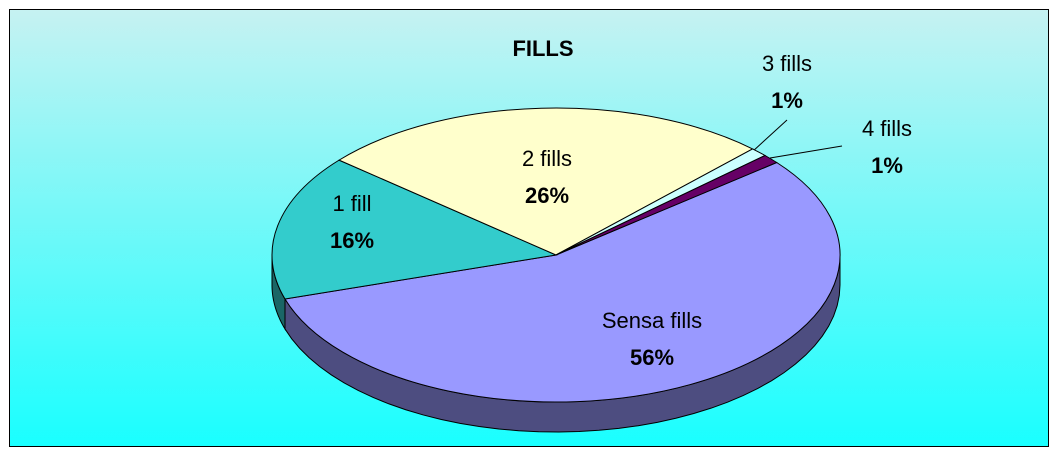  What do you see at coordinates (787, 63) in the screenshot?
I see `slice-label: 3 fills` at bounding box center [787, 63].